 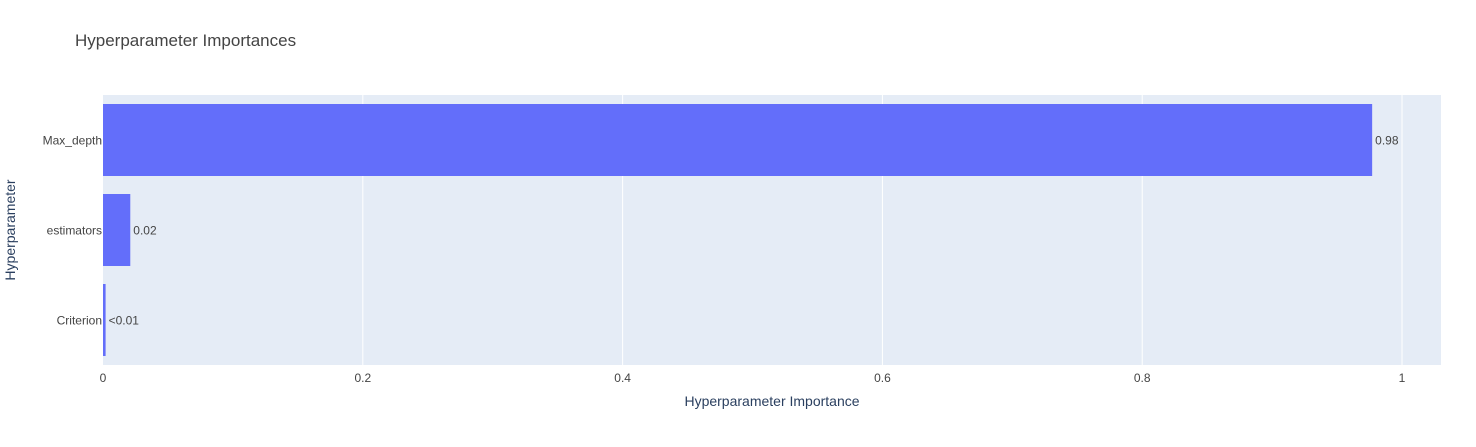 What do you see at coordinates (882, 378) in the screenshot?
I see `x-tick-label: 0.6` at bounding box center [882, 378].